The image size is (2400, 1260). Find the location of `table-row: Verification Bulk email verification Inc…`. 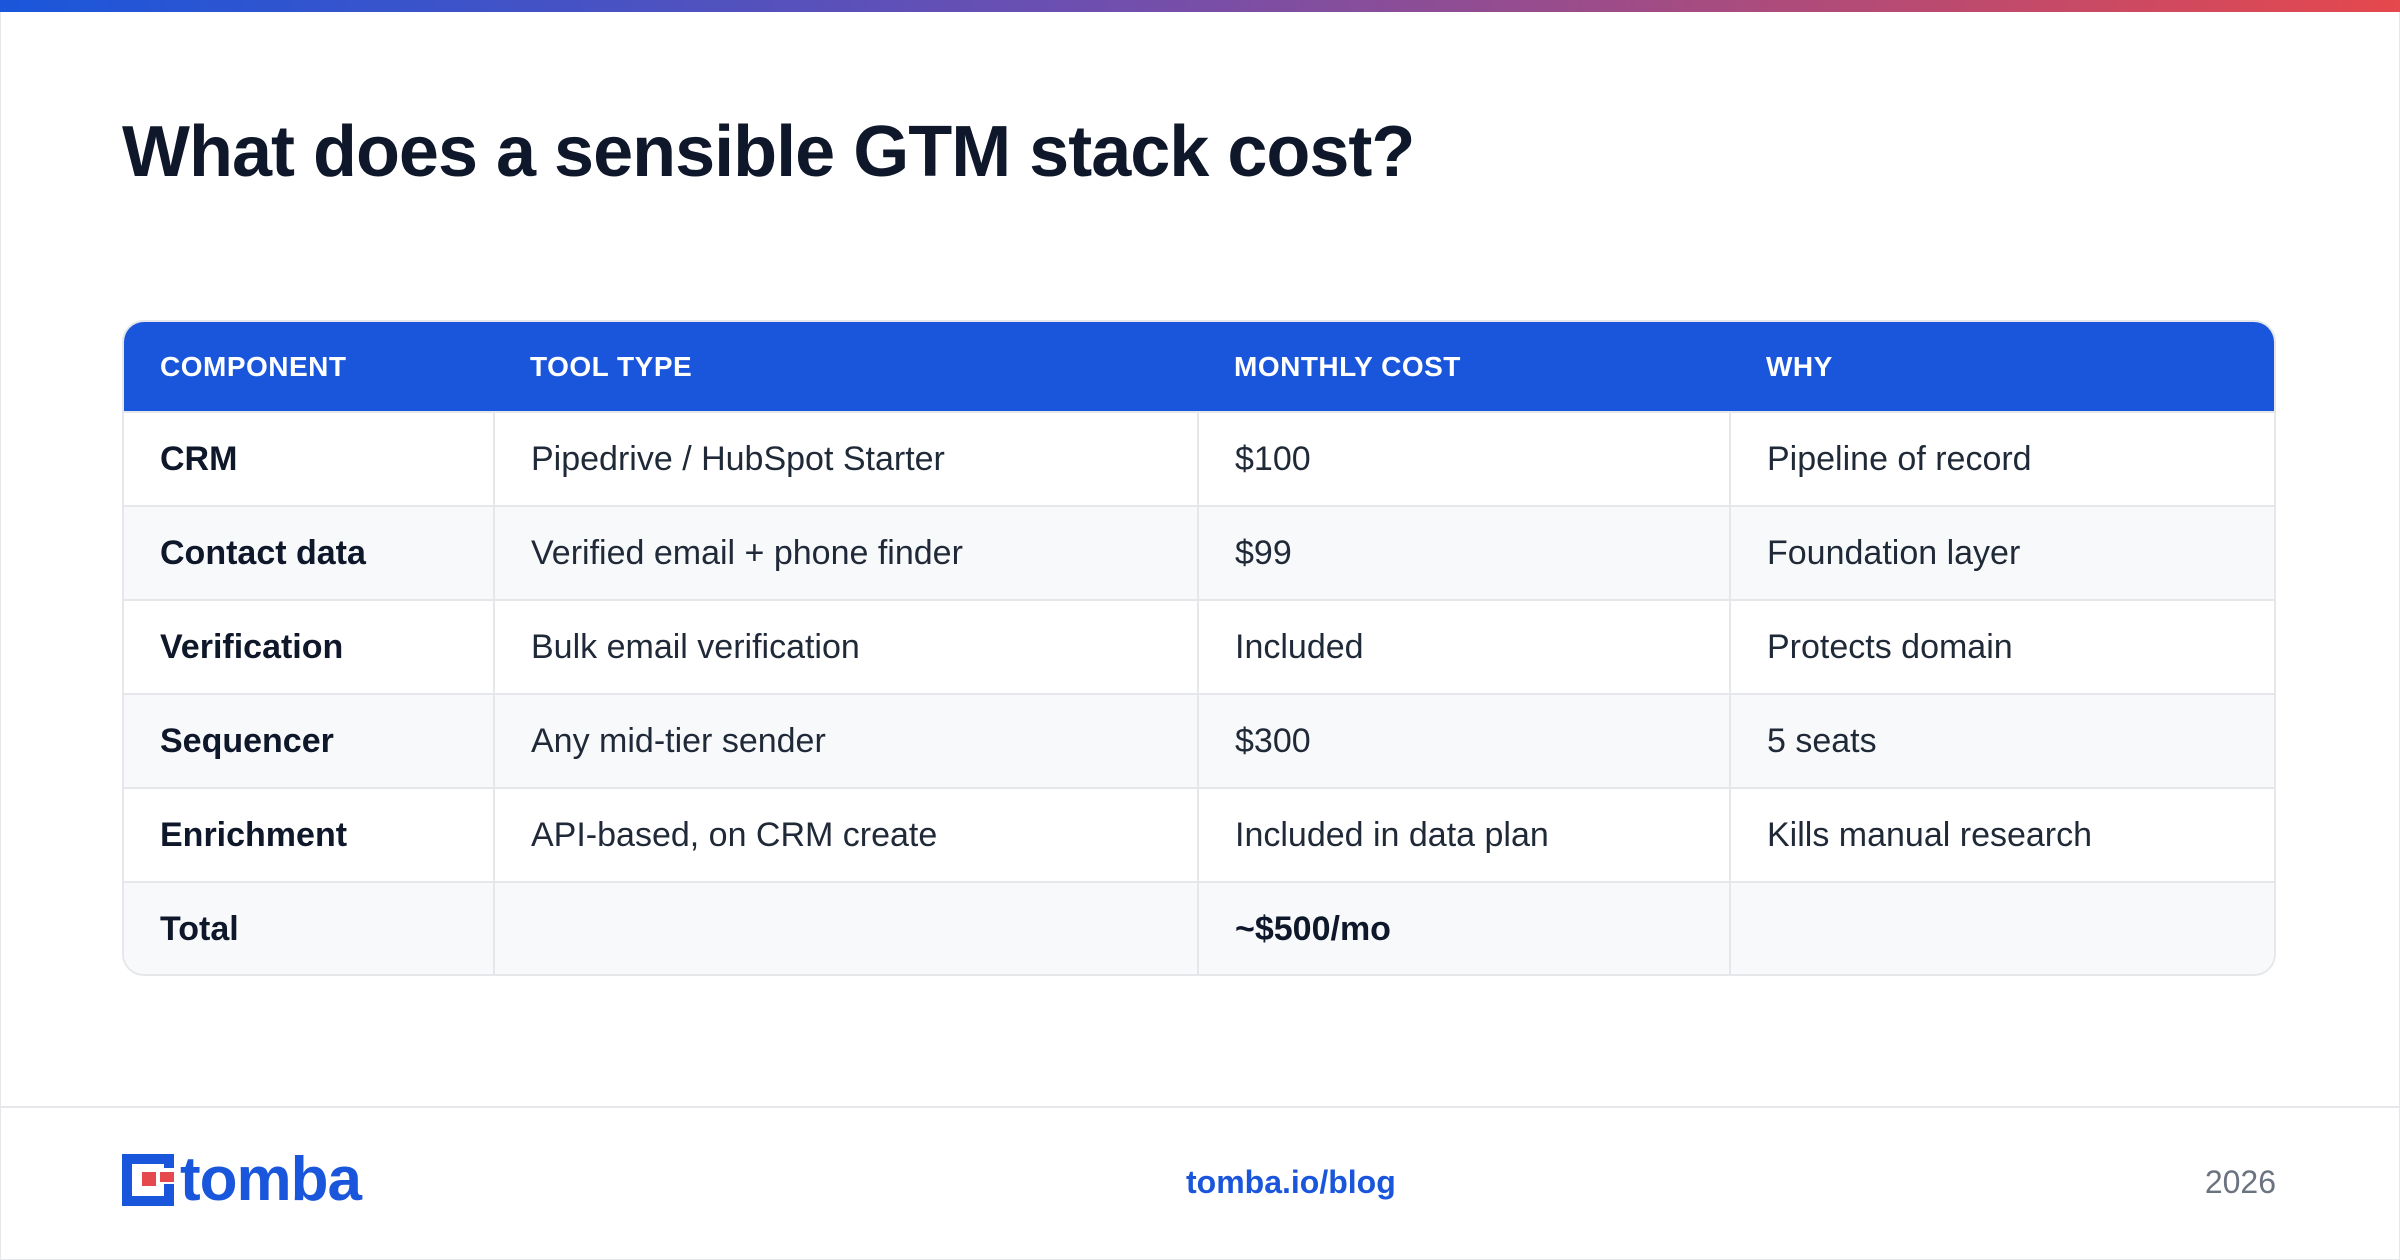

table-row: Verification Bulk email verification Inc… is located at coordinates (1199, 646).